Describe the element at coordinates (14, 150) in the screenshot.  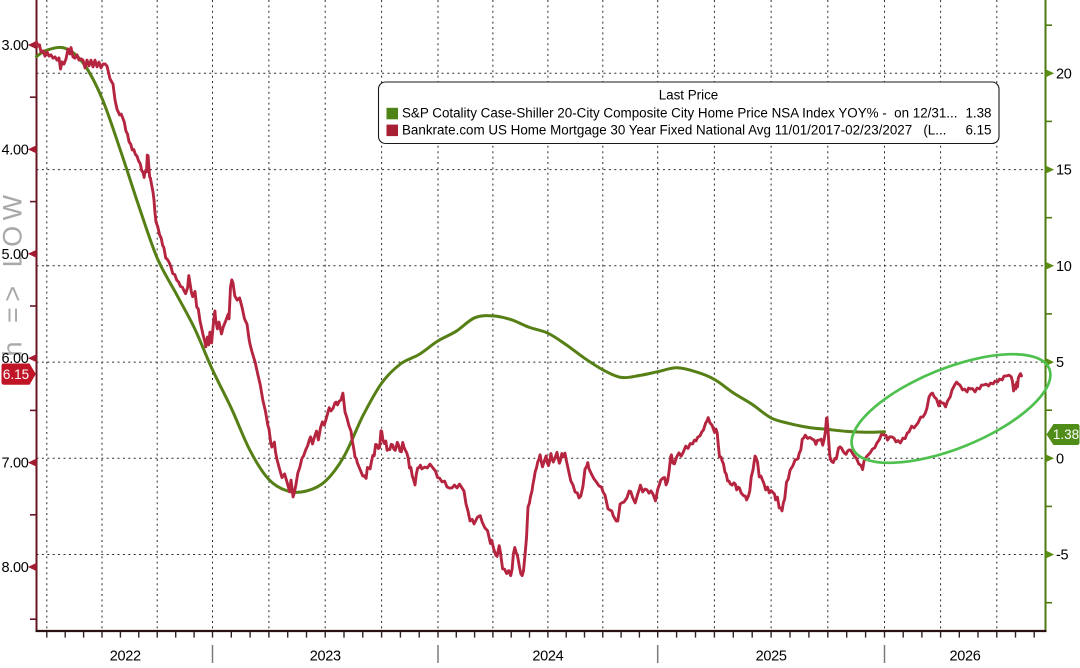
I see `svg-text: 4.00` at that location.